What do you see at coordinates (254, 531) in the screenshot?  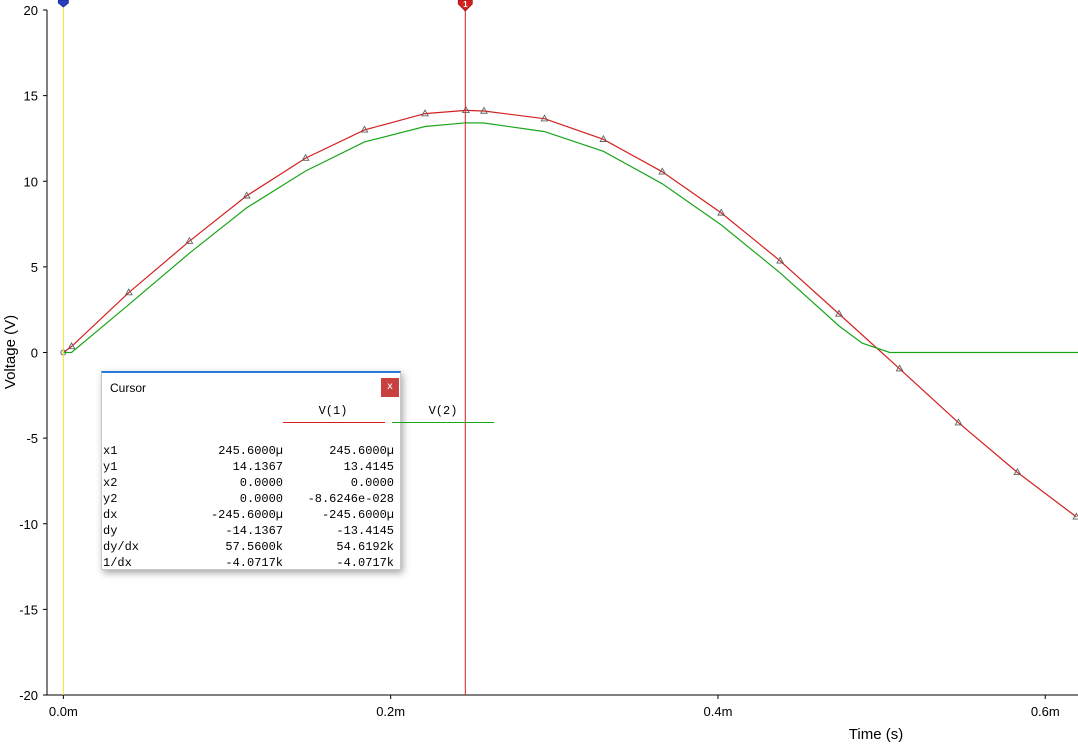 I see `value-v1: -14.1367` at bounding box center [254, 531].